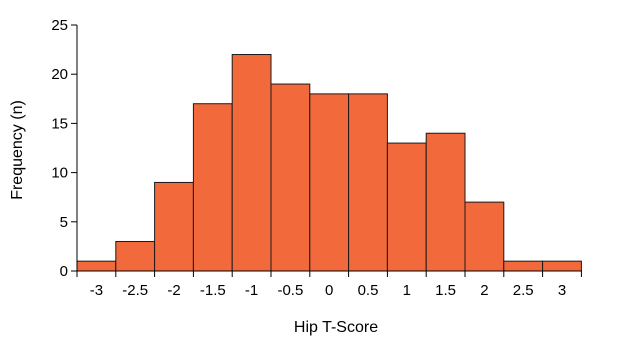  I want to click on x-tick-label: -2.5, so click(135, 290).